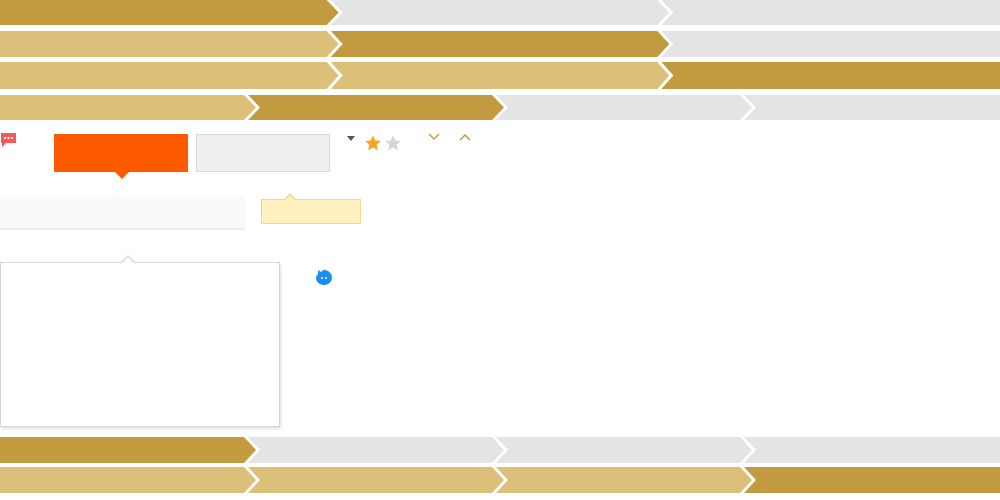 The image size is (1000, 500). I want to click on star-empty-icon, so click(393, 143).